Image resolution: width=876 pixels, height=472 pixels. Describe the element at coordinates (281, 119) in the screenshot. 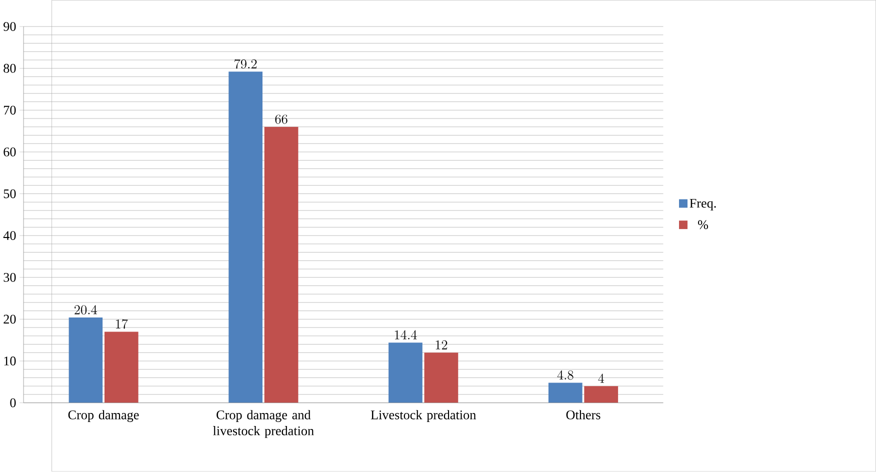

I see `data-label: 66` at that location.